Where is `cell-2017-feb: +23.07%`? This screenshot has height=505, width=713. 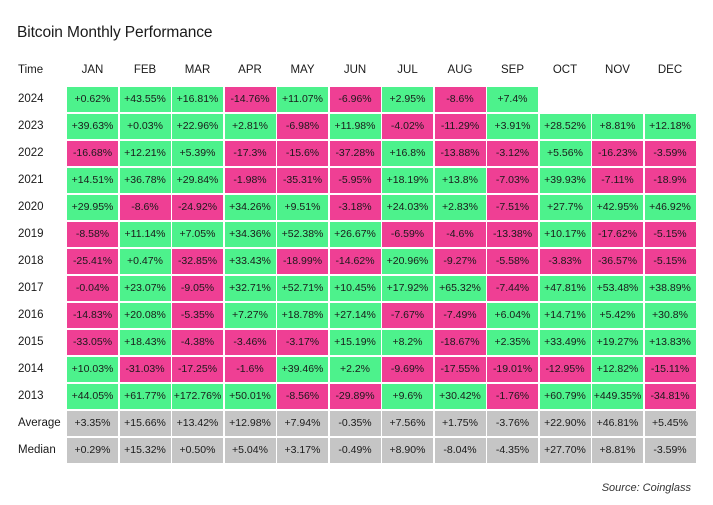 cell-2017-feb: +23.07% is located at coordinates (145, 288).